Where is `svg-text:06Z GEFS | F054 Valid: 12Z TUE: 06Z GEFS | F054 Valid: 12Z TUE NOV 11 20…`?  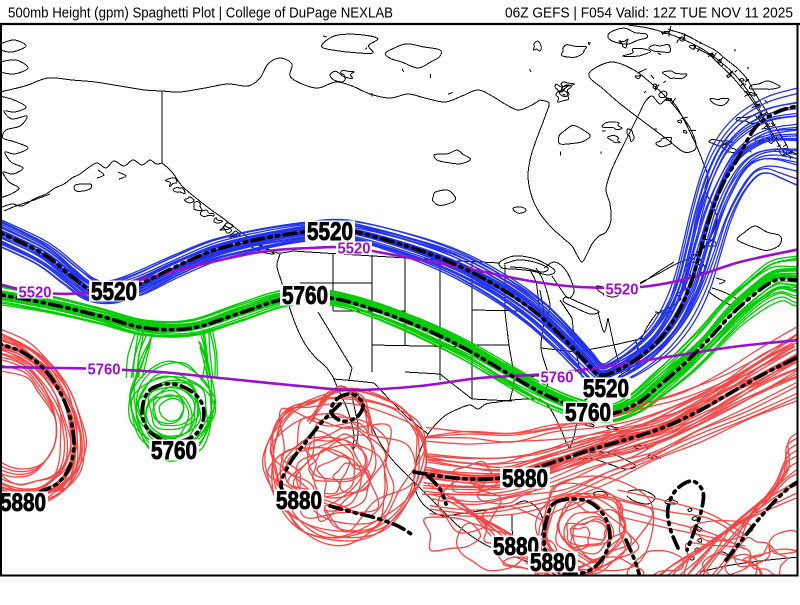 svg-text:06Z GEFS | F054 Valid: 12Z TUE: 06Z GEFS | F054 Valid: 12Z TUE NOV 11 20… is located at coordinates (649, 14).